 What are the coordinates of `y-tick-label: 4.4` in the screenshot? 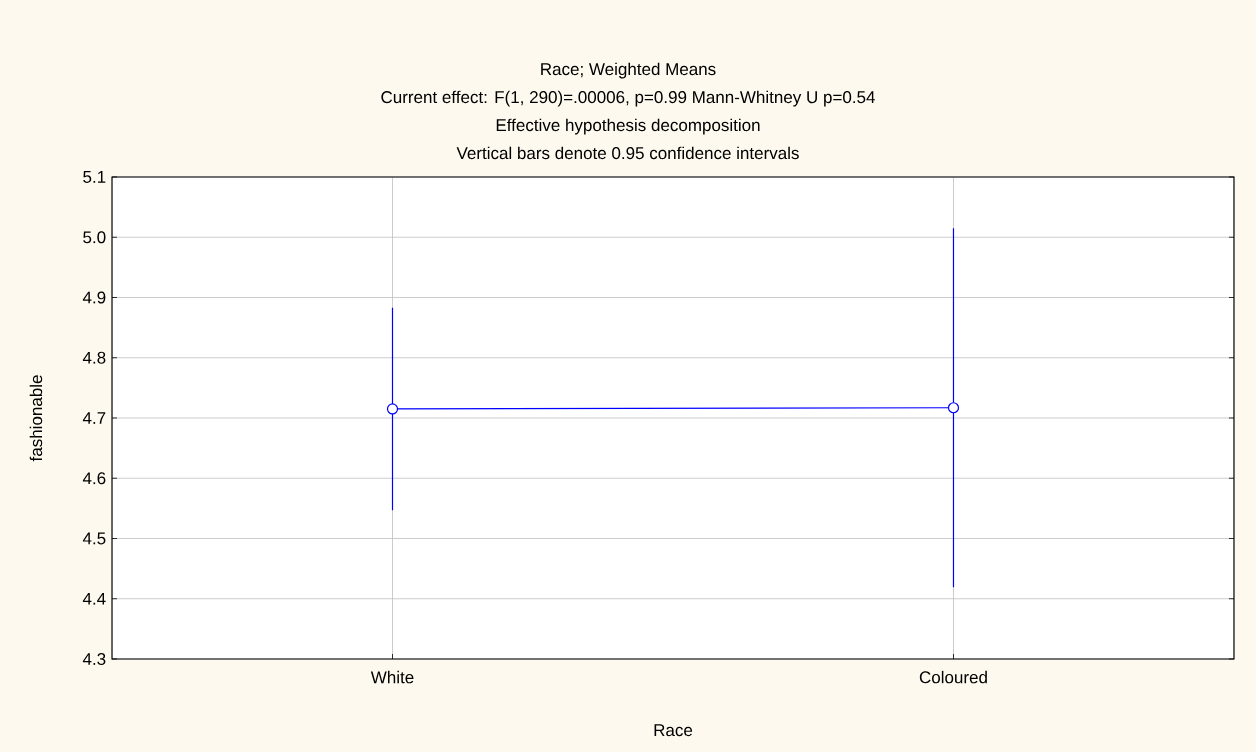 It's located at (94, 598).